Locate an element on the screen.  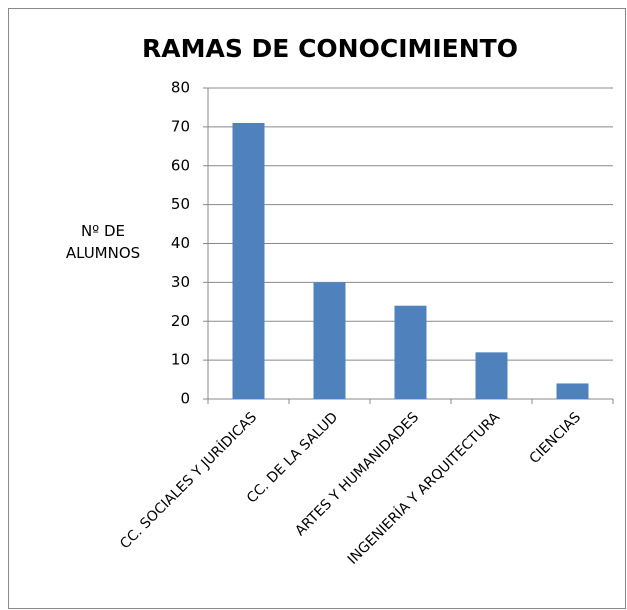
y-tick-label: 30 is located at coordinates (180, 282).